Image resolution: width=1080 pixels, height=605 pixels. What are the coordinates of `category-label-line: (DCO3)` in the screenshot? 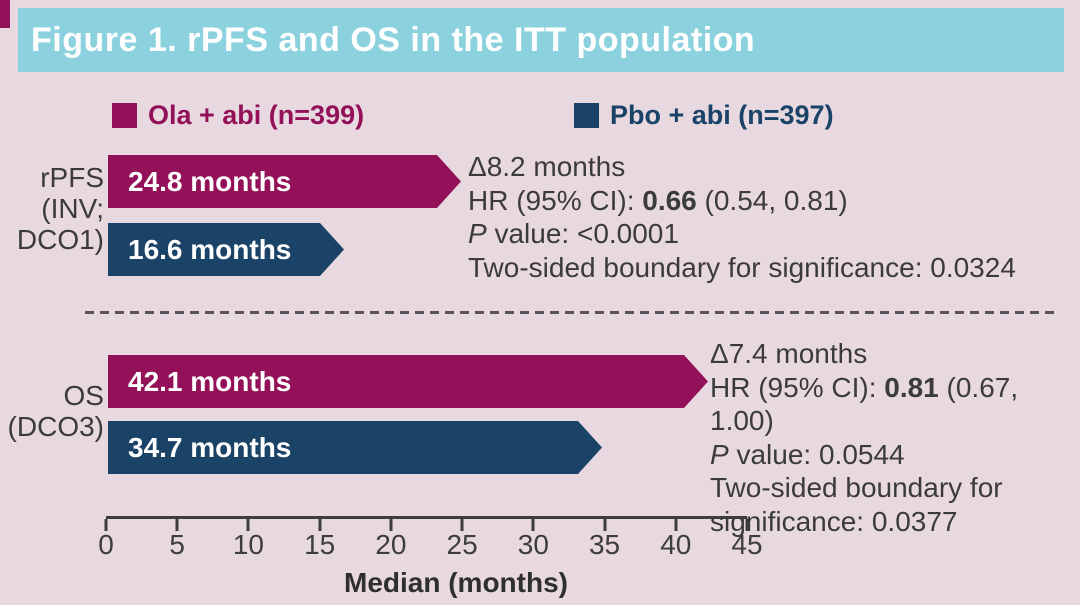 It's located at (55, 426).